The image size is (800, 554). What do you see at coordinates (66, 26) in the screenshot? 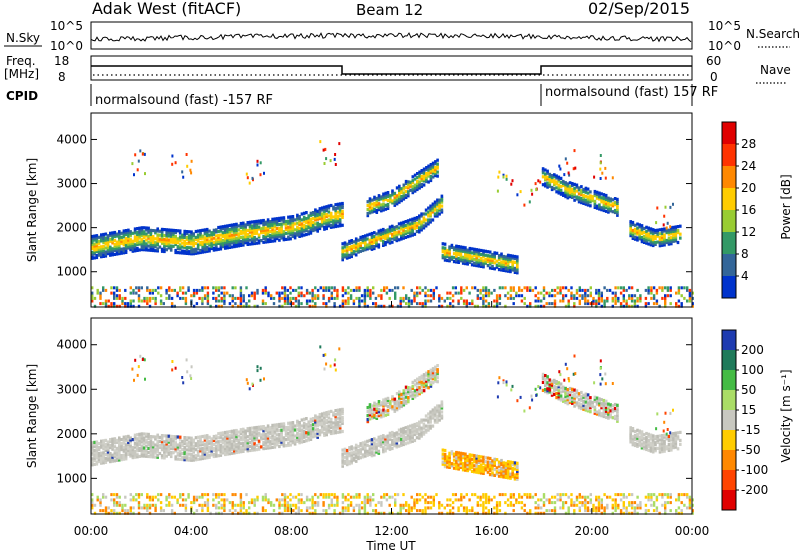
I see `nsky-tick-top: 10^5` at bounding box center [66, 26].